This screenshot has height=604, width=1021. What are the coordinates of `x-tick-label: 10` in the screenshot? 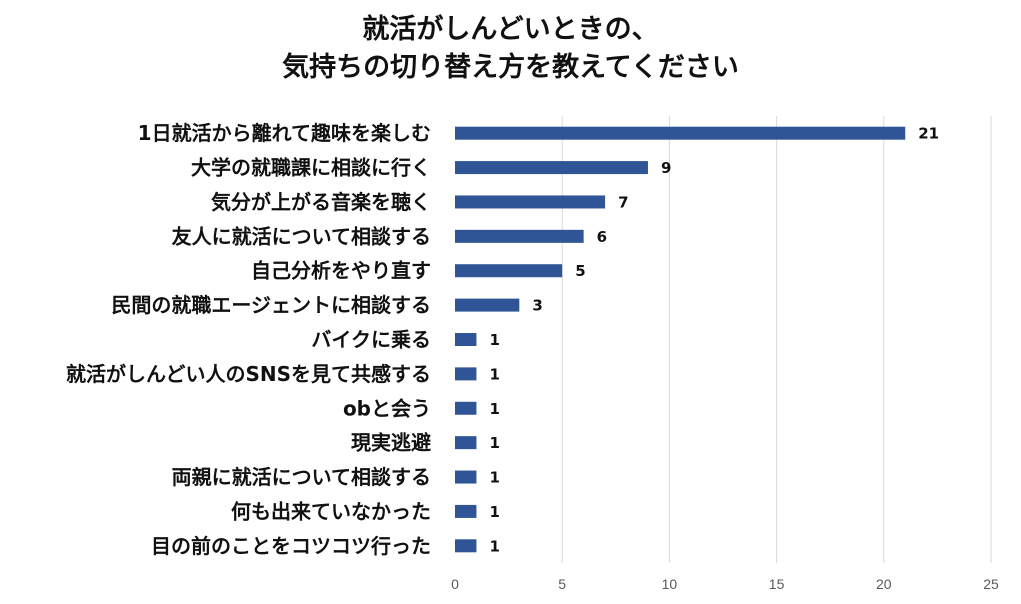 It's located at (670, 584).